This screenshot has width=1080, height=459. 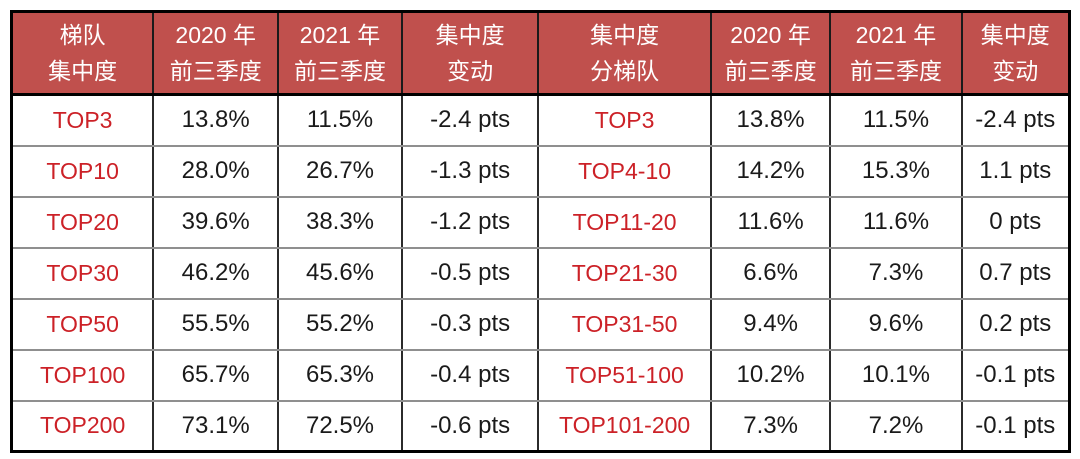 I want to click on change-cell: -0.3 pts, so click(x=470, y=324).